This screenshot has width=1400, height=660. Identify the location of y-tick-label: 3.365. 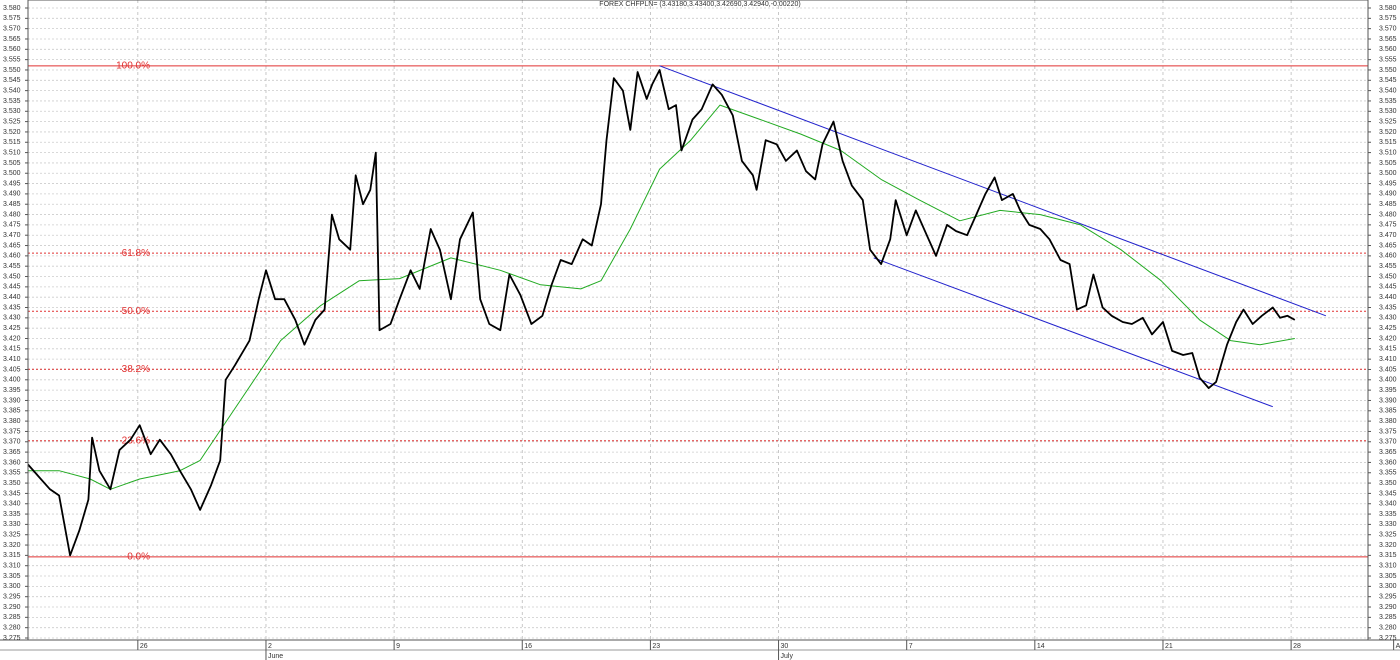
(1388, 452).